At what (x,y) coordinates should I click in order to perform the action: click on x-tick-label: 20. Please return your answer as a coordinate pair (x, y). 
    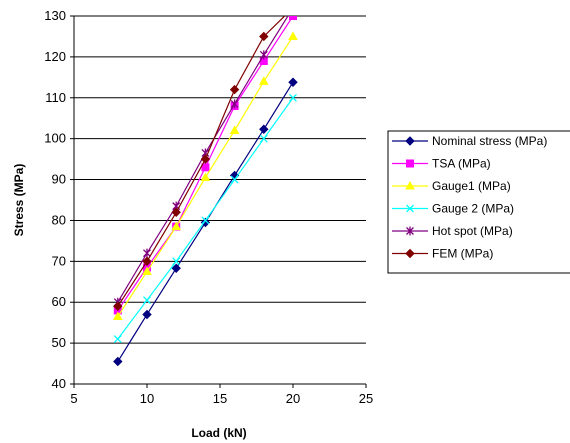
    Looking at the image, I should click on (293, 398).